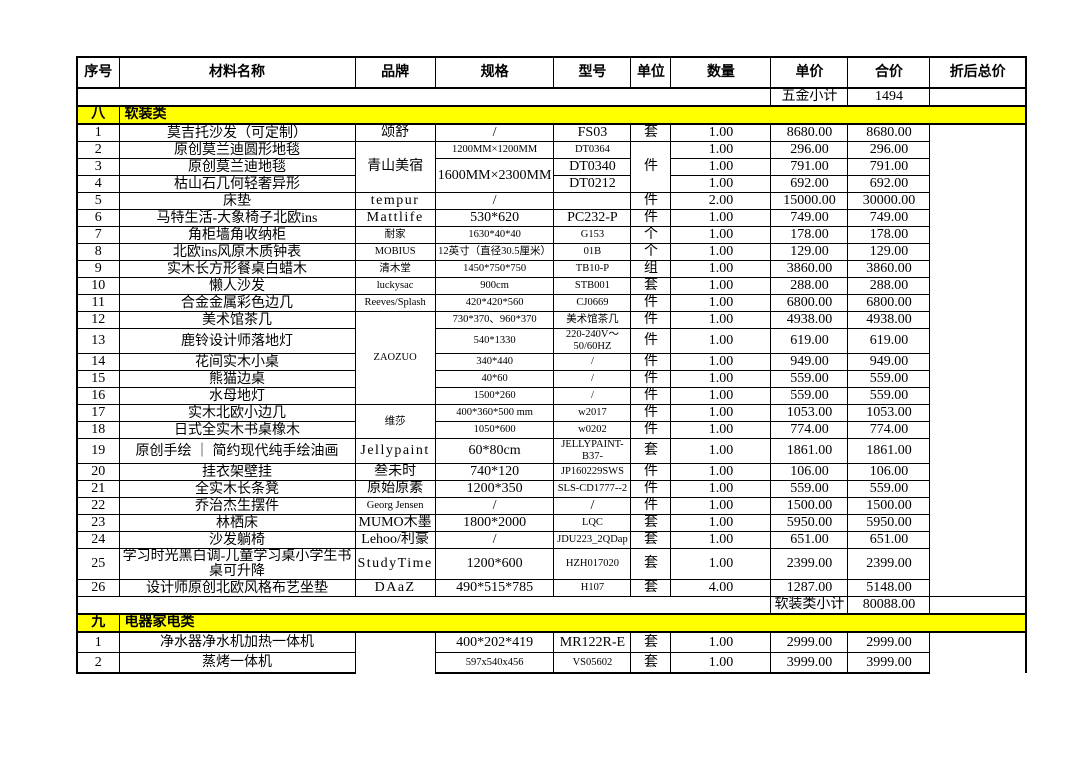 This screenshot has height=764, width=1080. What do you see at coordinates (592, 523) in the screenshot?
I see `cell-model: LQC` at bounding box center [592, 523].